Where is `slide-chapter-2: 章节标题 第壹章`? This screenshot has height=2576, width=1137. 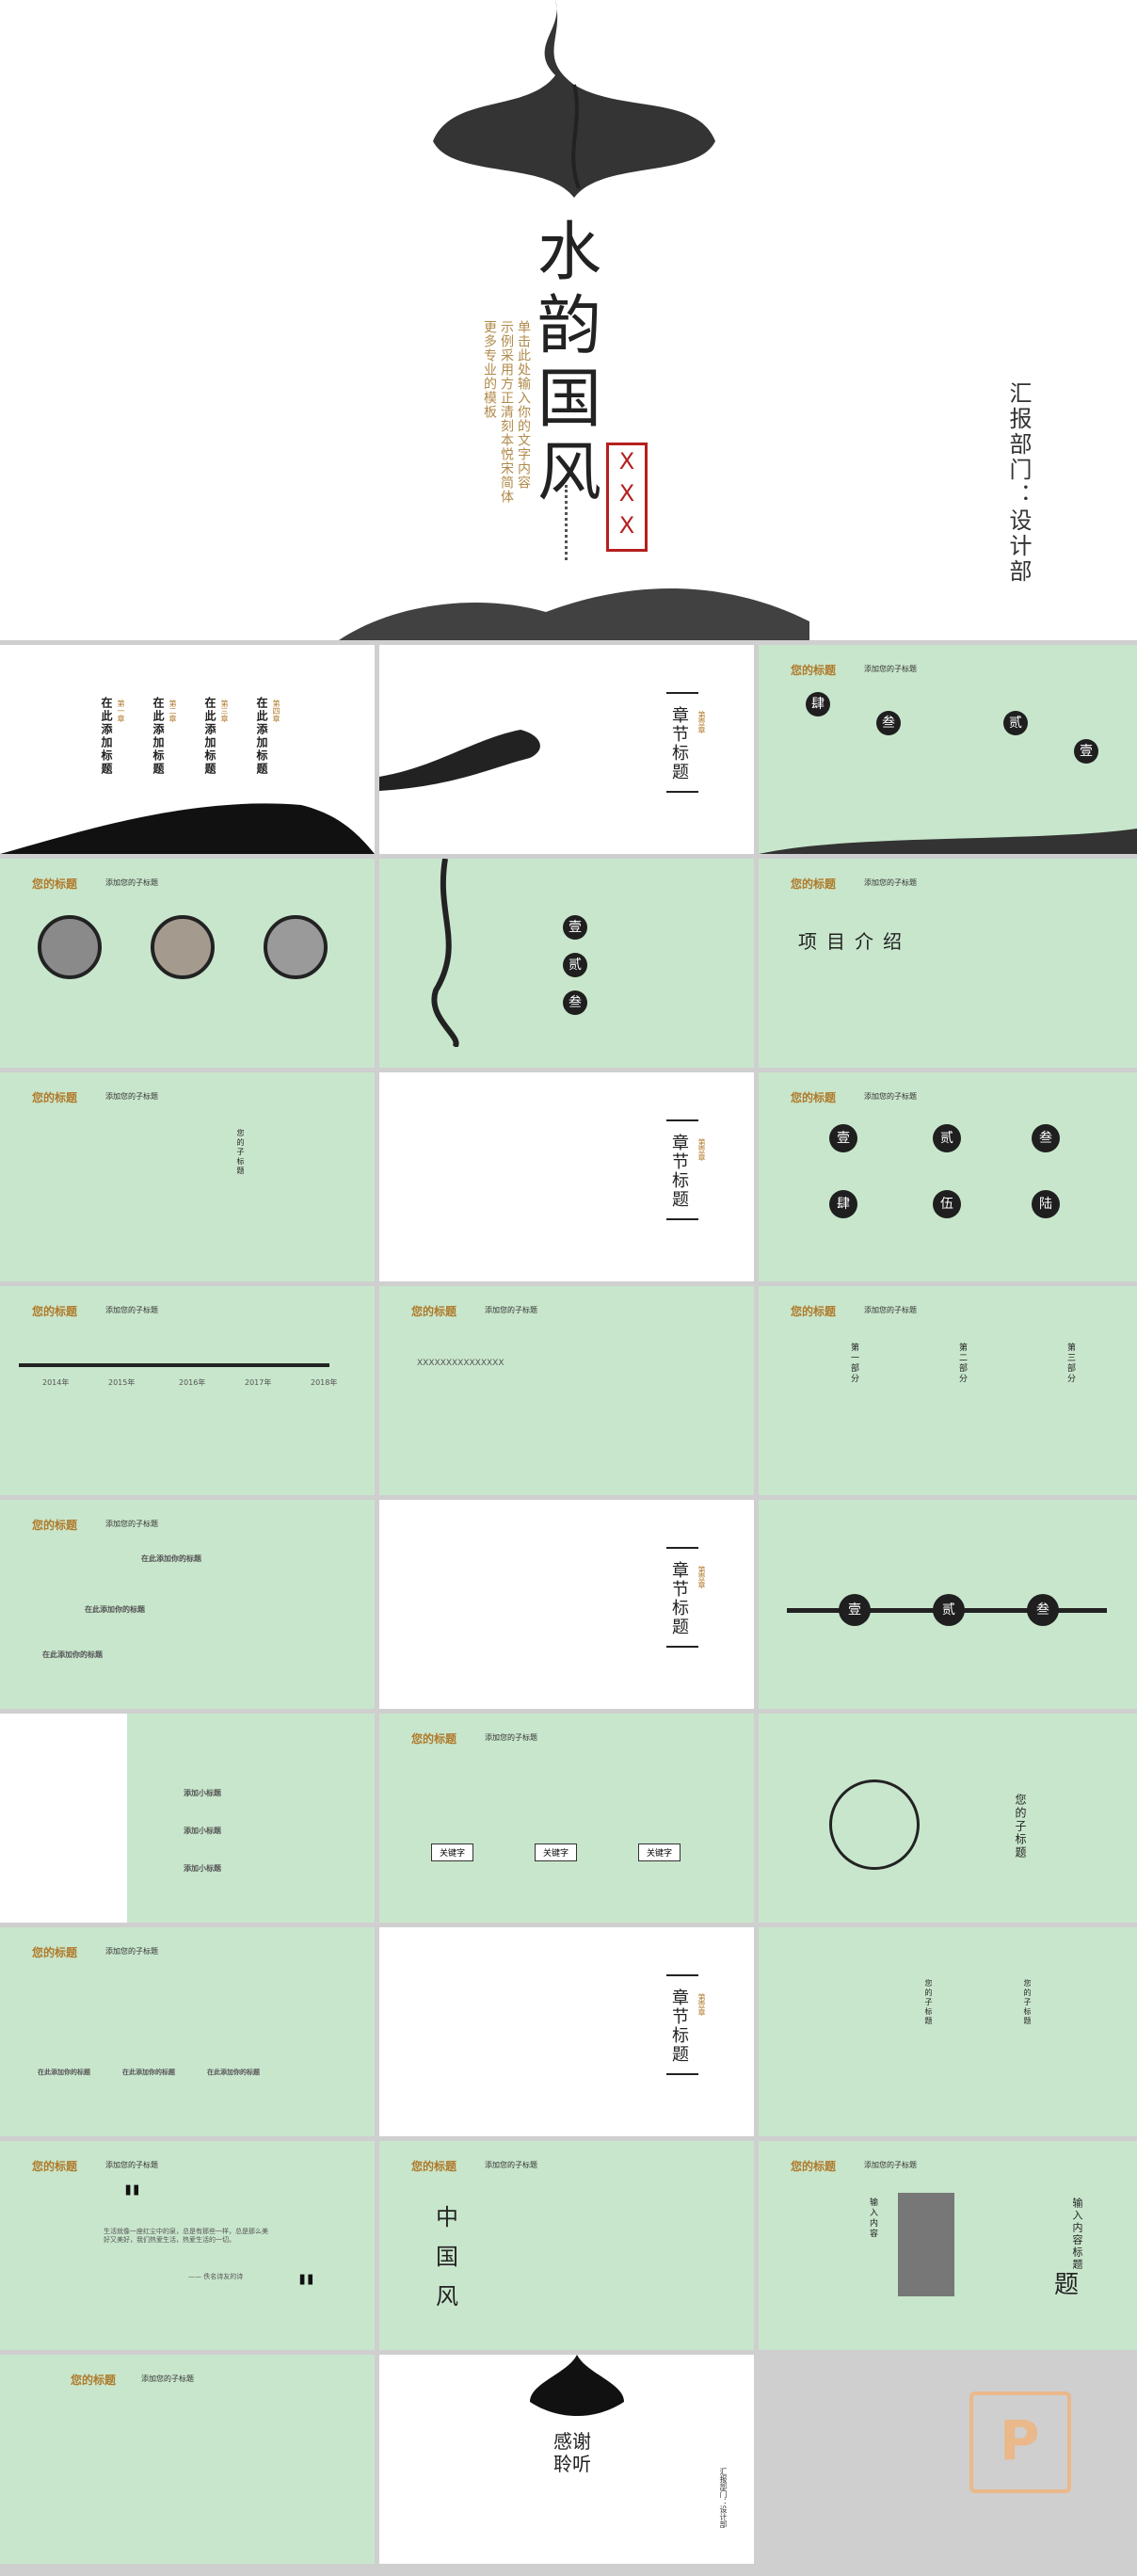
slide-chapter-2: 章节标题 第壹章 is located at coordinates (567, 1176).